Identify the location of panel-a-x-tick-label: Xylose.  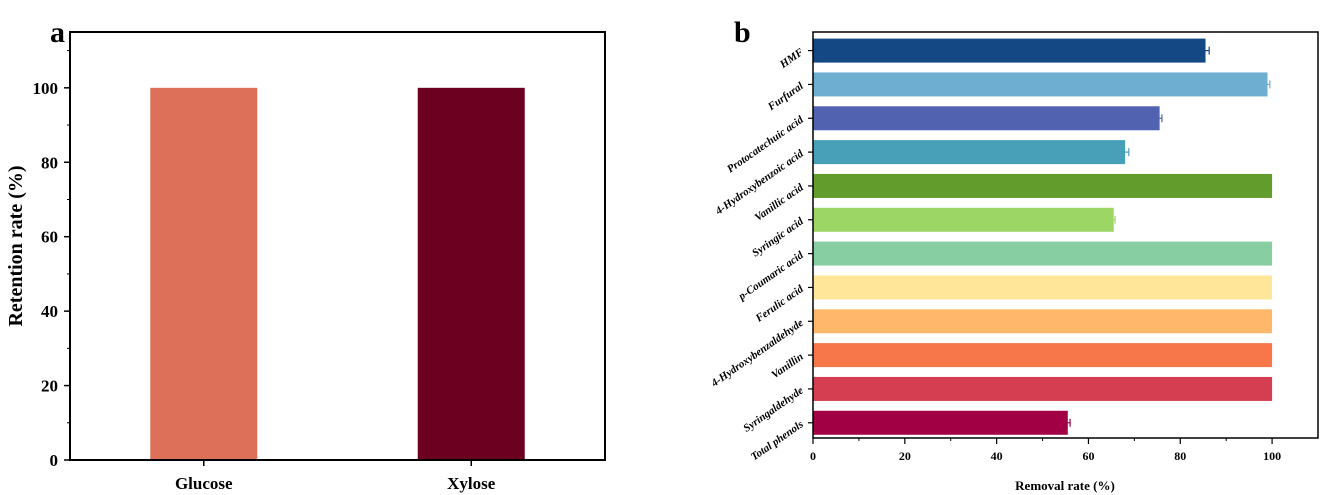
(471, 483).